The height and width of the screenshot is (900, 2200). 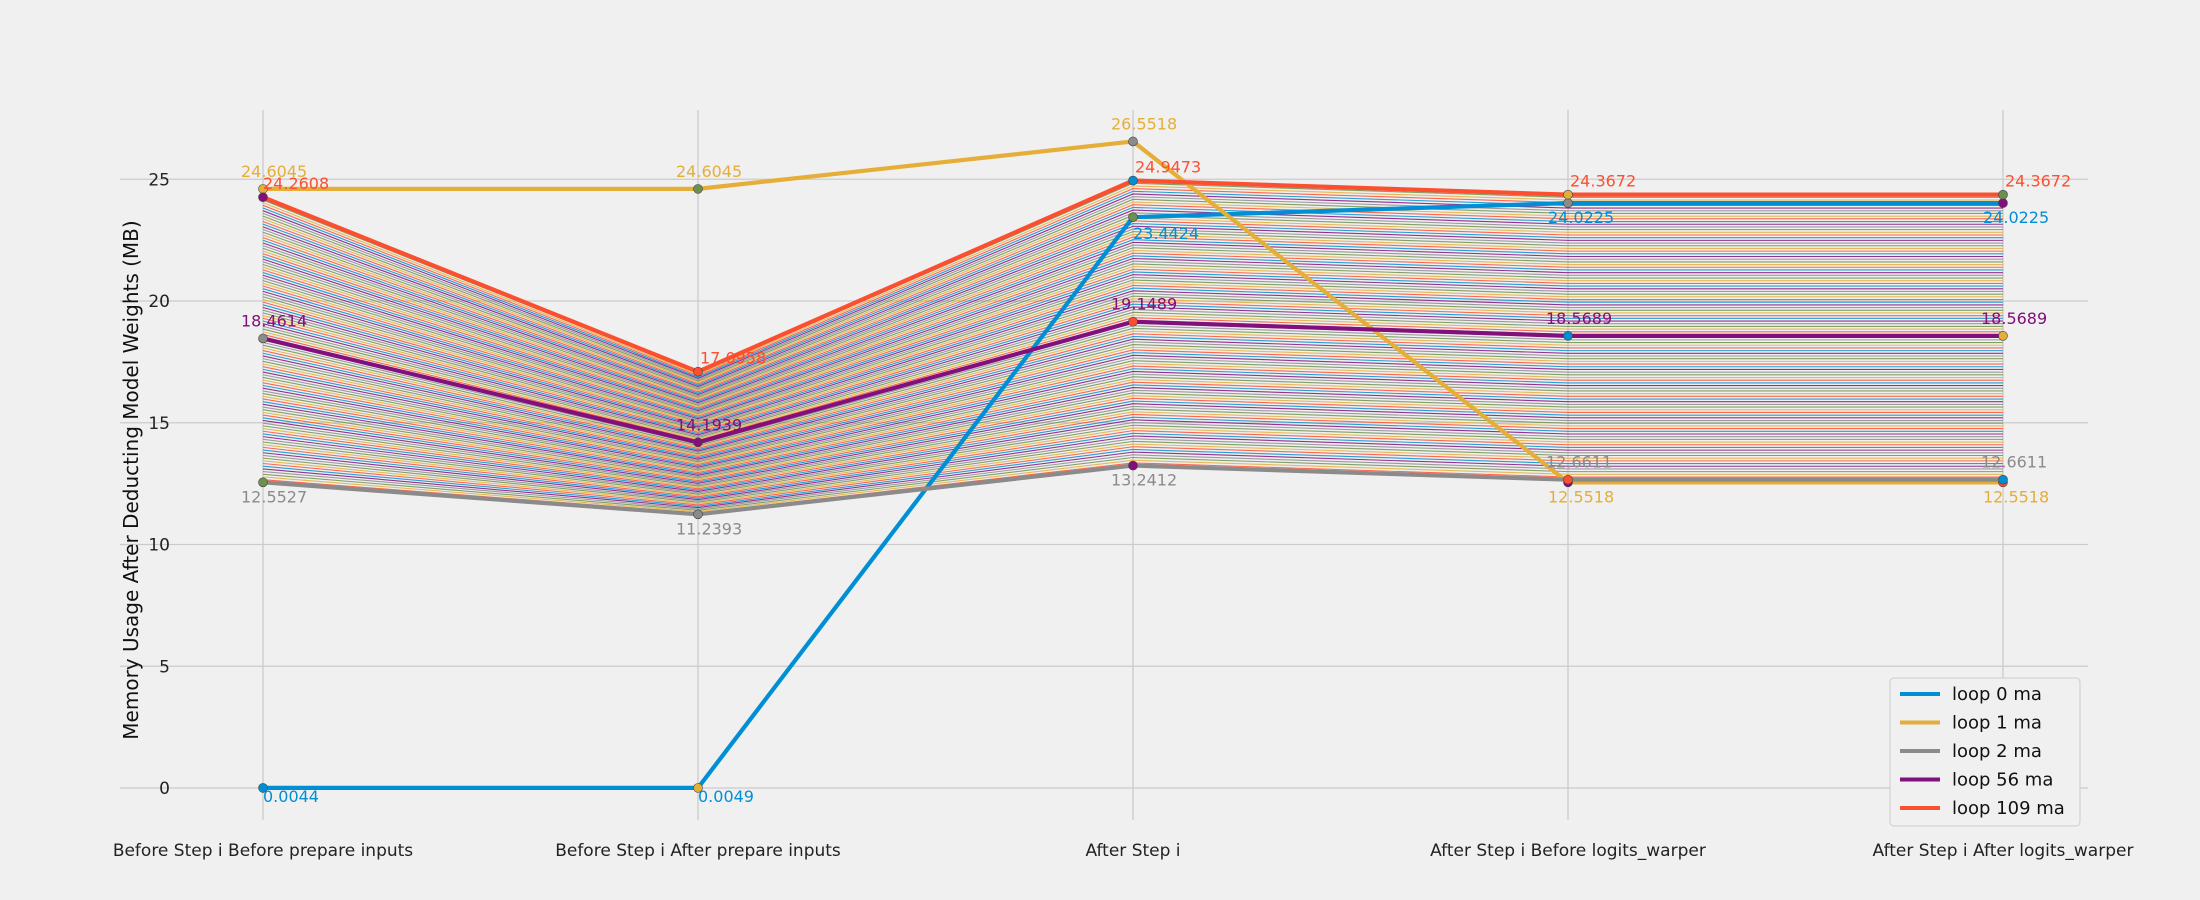 What do you see at coordinates (709, 528) in the screenshot?
I see `data-label: 11.2393` at bounding box center [709, 528].